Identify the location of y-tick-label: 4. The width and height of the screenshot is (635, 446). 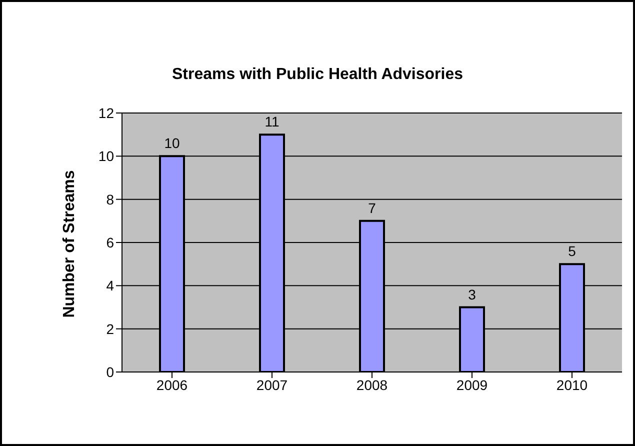
(110, 286).